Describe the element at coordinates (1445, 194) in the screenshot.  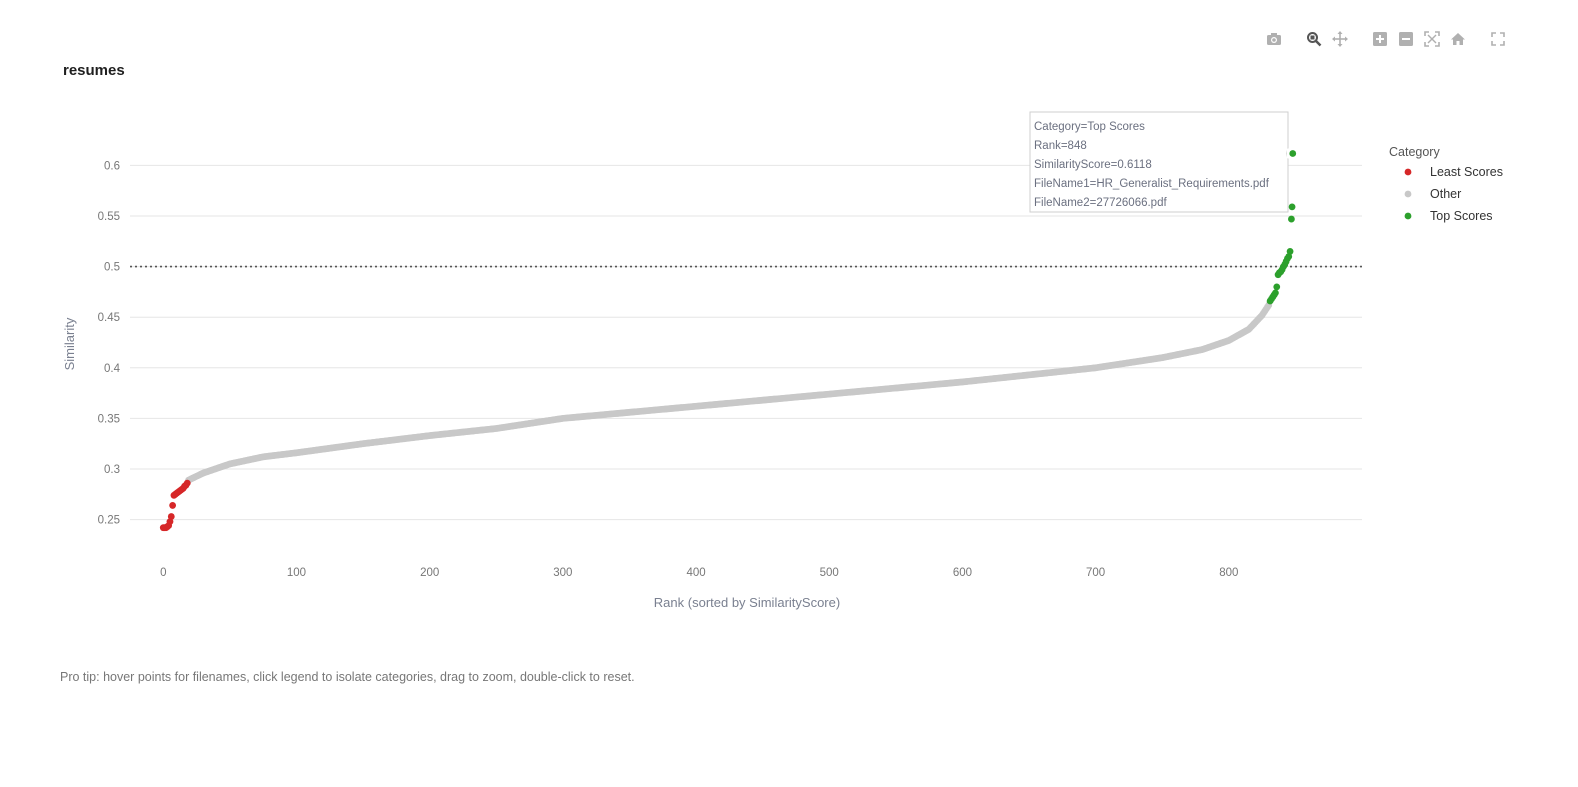
I see `legend-label: Other` at that location.